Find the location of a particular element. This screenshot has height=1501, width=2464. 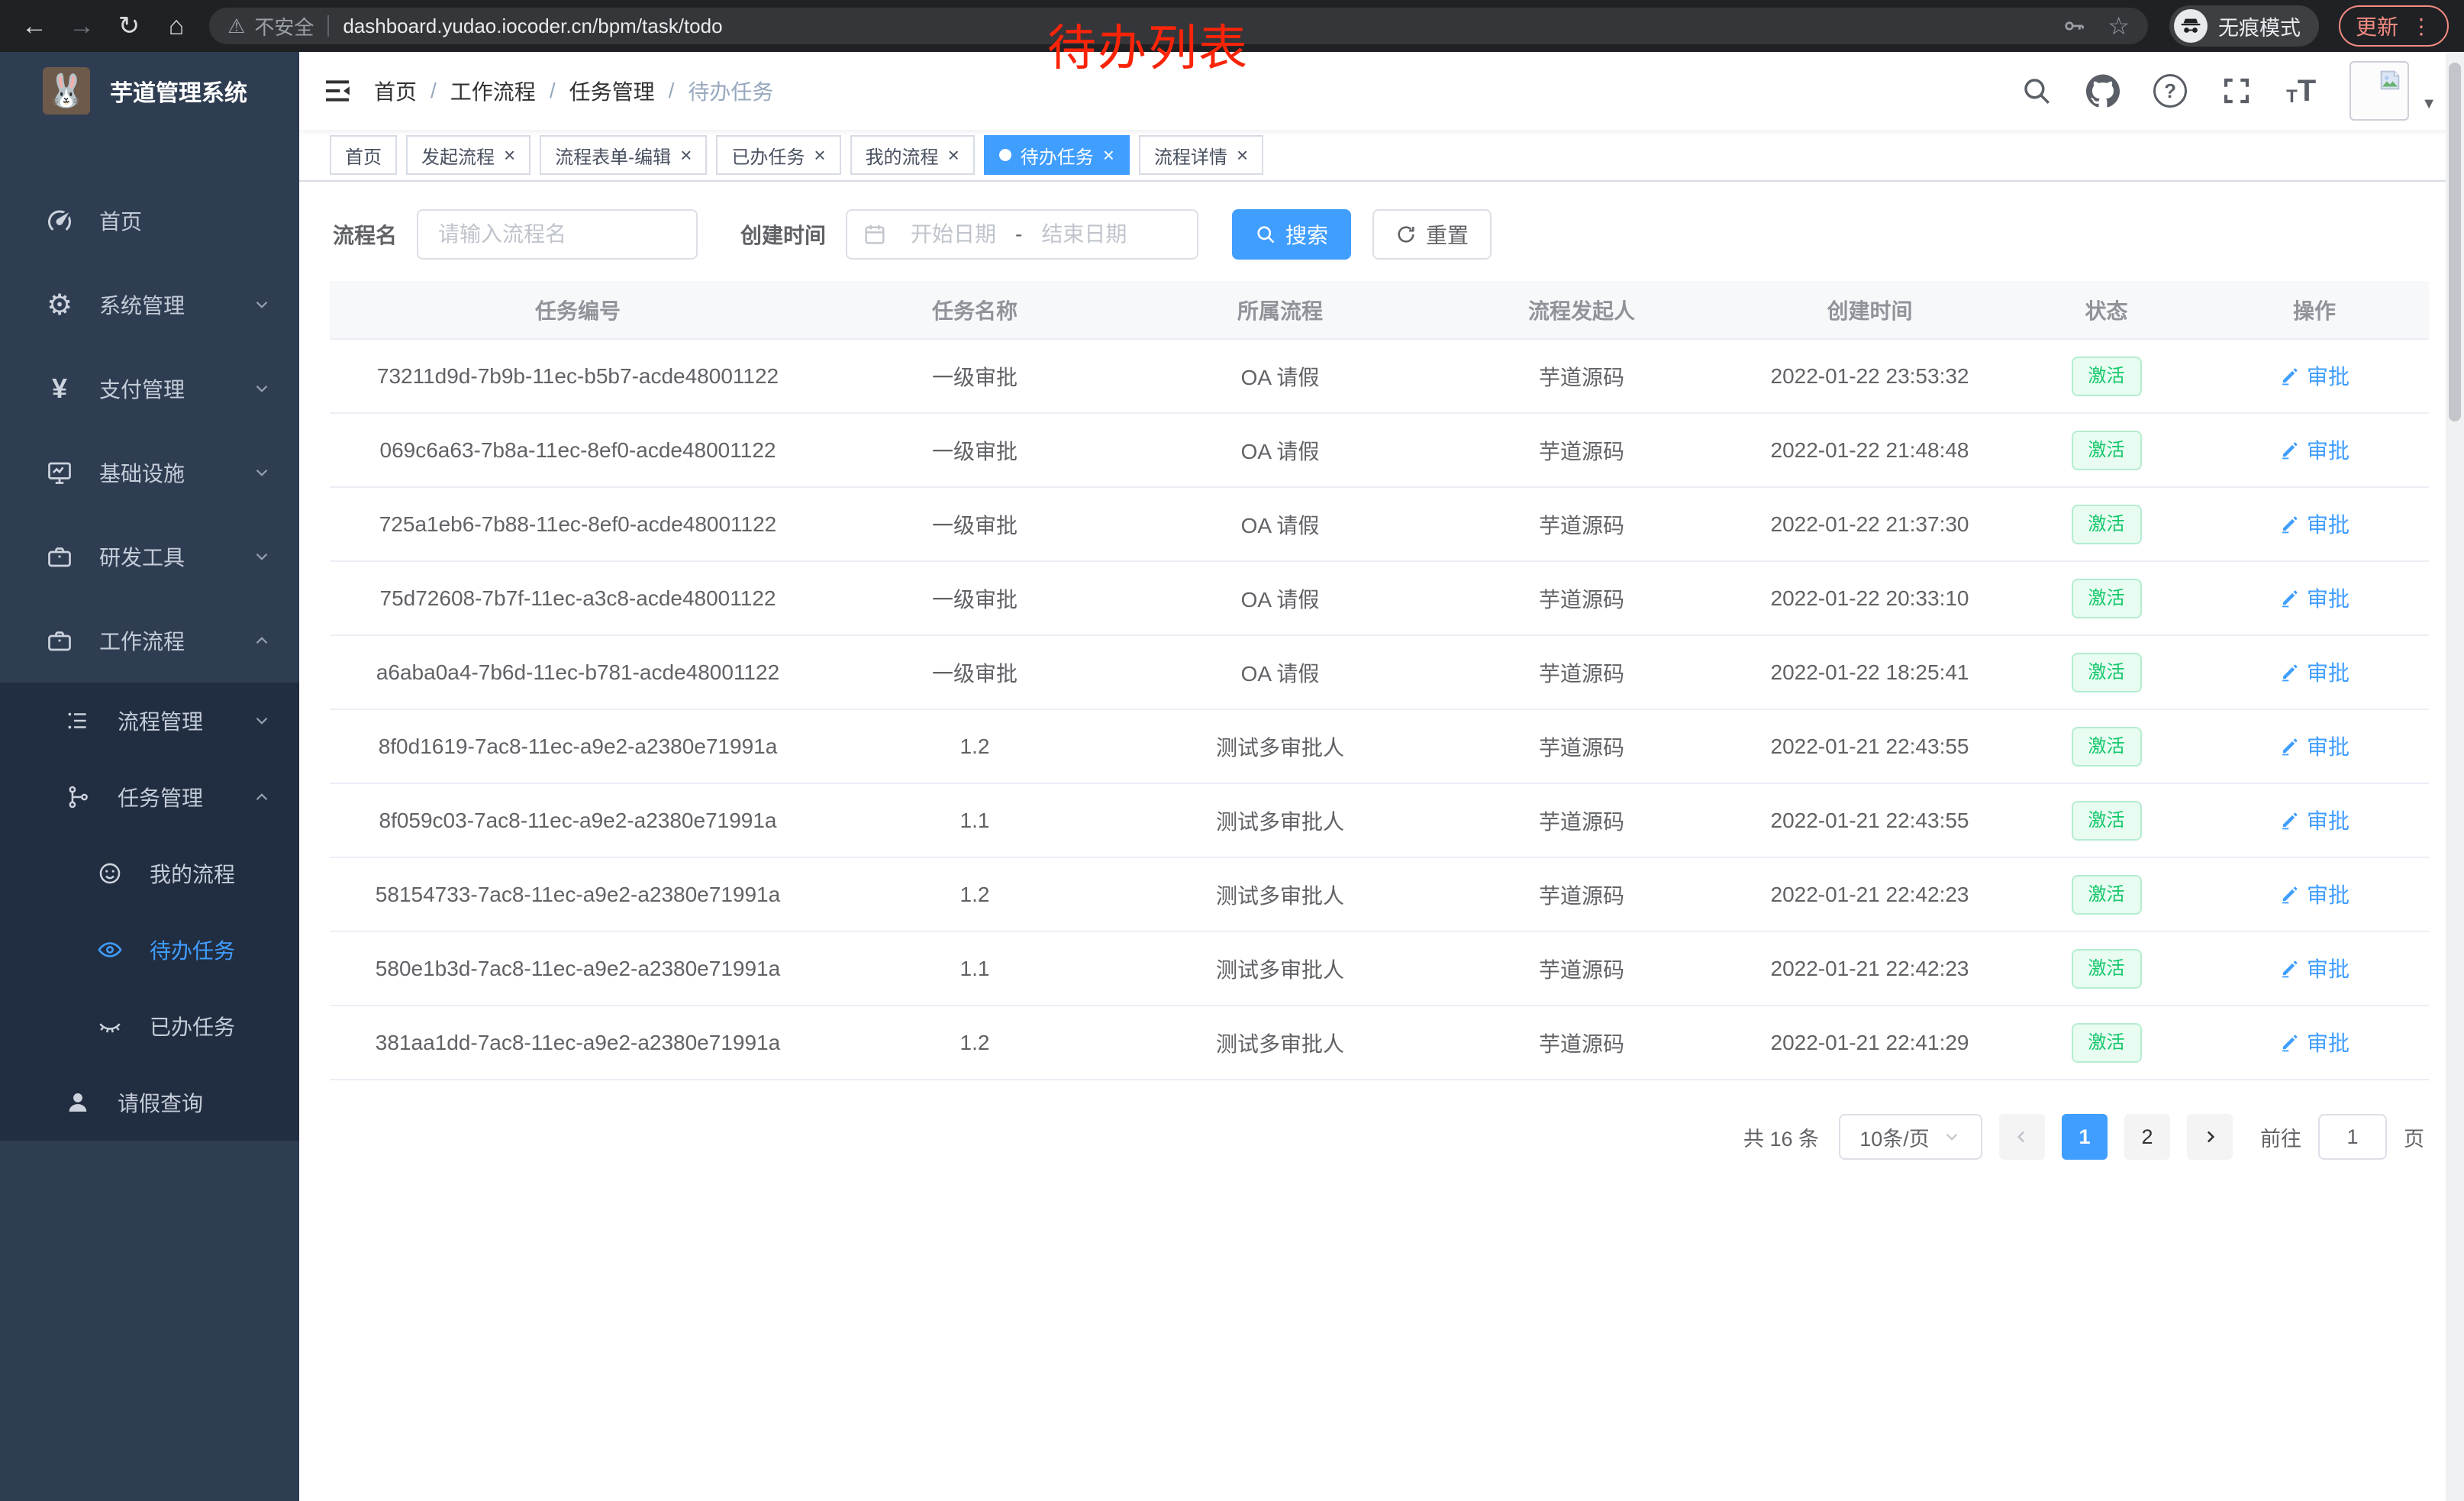

sidebar-item-infrastructure: 基础设施 is located at coordinates (150, 473).